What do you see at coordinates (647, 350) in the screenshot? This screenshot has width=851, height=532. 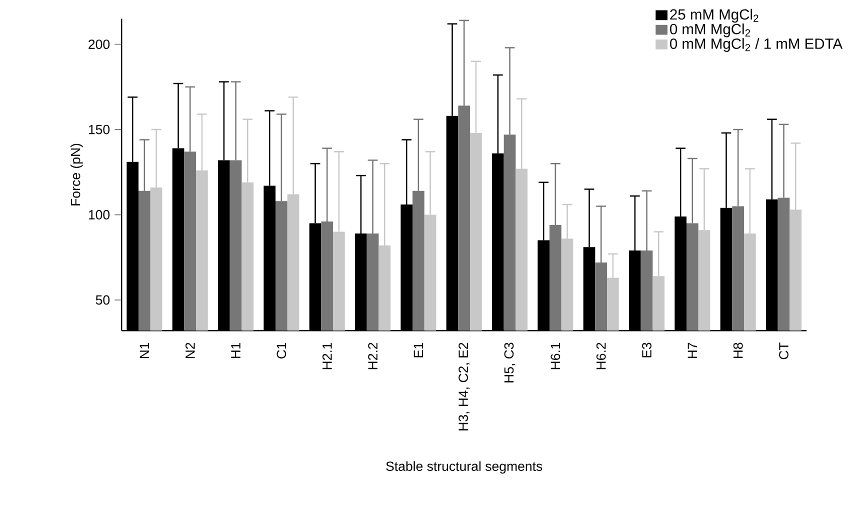 I see `x-tick-label: E3` at bounding box center [647, 350].